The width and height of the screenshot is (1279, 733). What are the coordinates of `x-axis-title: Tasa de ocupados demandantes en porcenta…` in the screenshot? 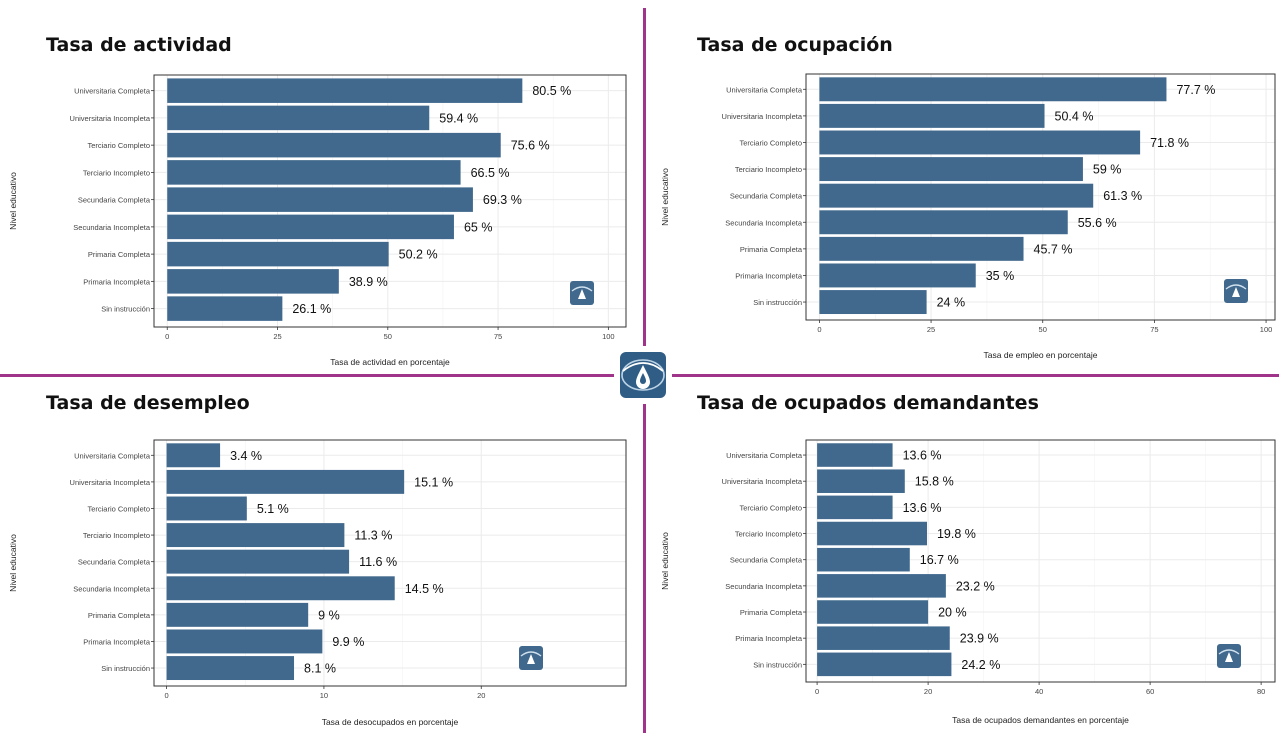 It's located at (1040, 720).